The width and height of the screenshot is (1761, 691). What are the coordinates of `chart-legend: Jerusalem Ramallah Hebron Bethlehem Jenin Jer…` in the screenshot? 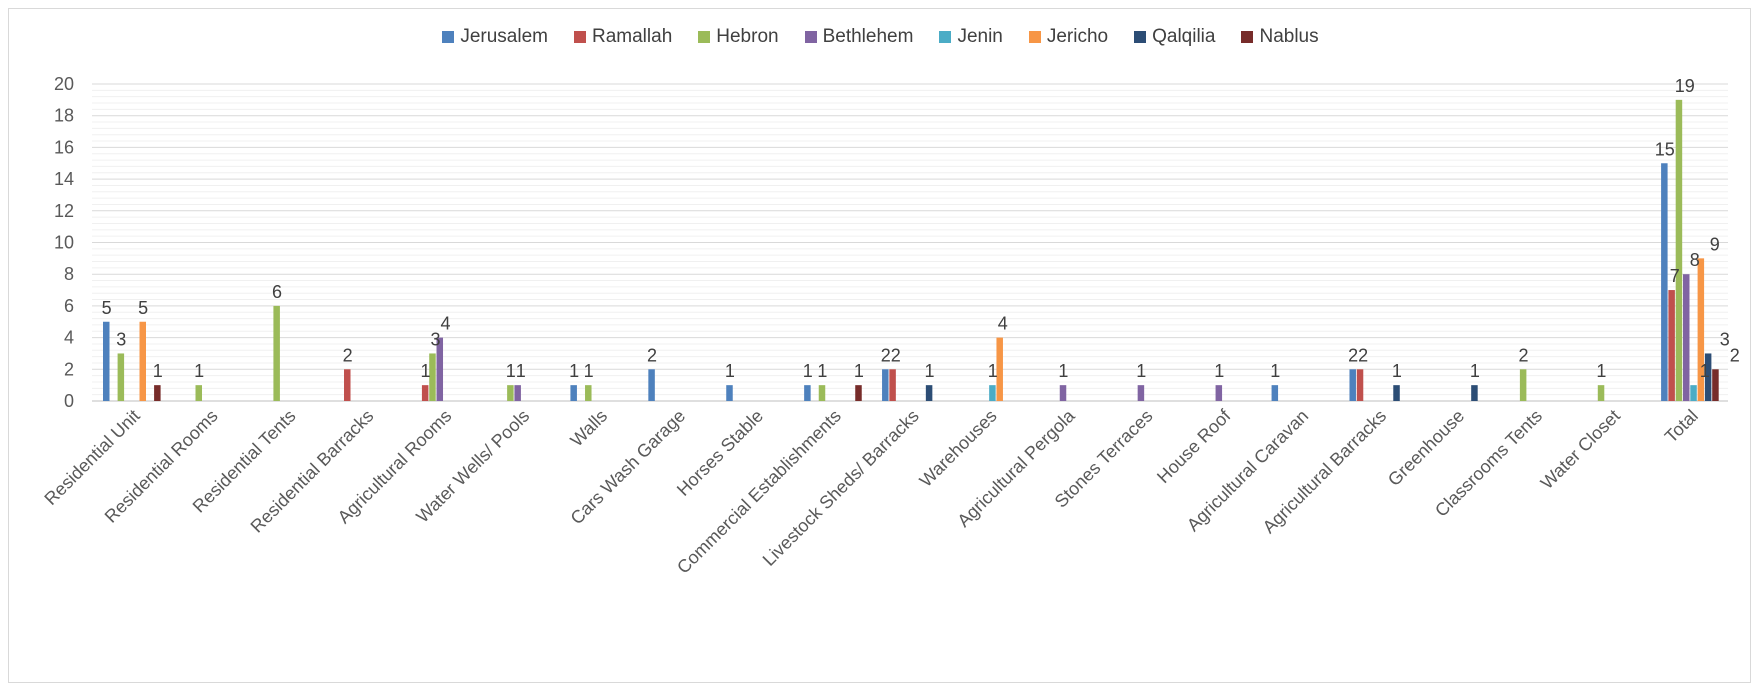 It's located at (880, 37).